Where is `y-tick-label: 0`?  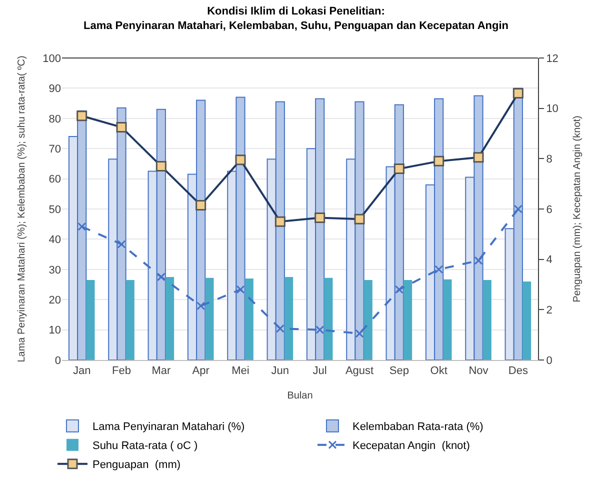 y-tick-label: 0 is located at coordinates (57, 360).